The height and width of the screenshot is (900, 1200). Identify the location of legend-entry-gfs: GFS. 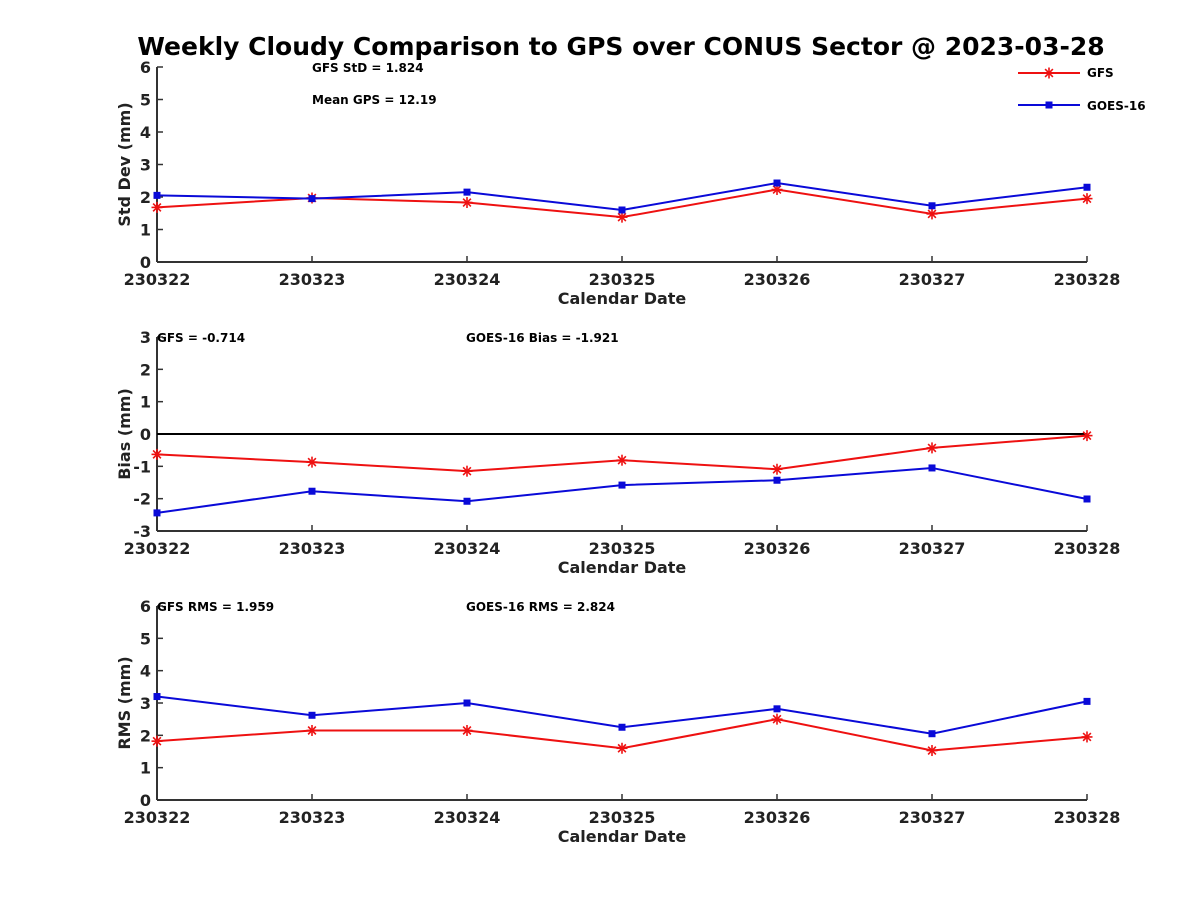
(1066, 73).